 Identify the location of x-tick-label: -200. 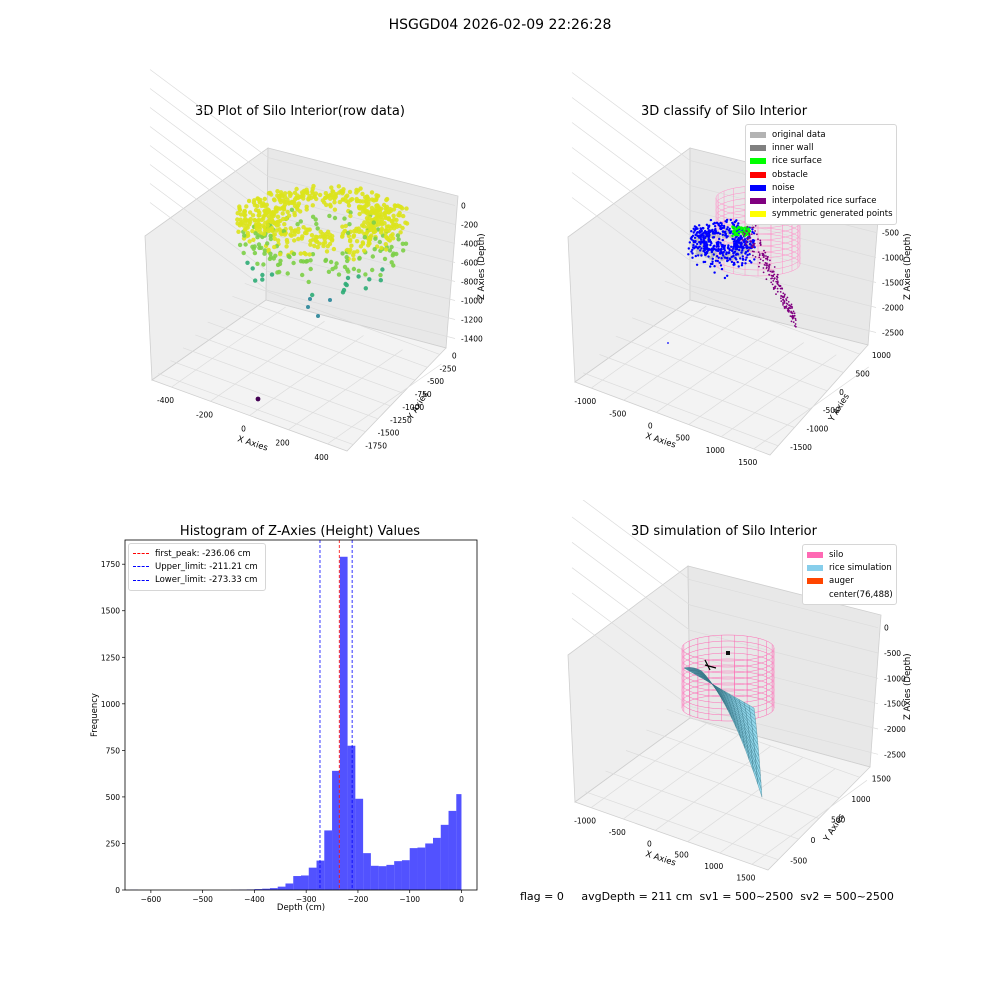
(204, 414).